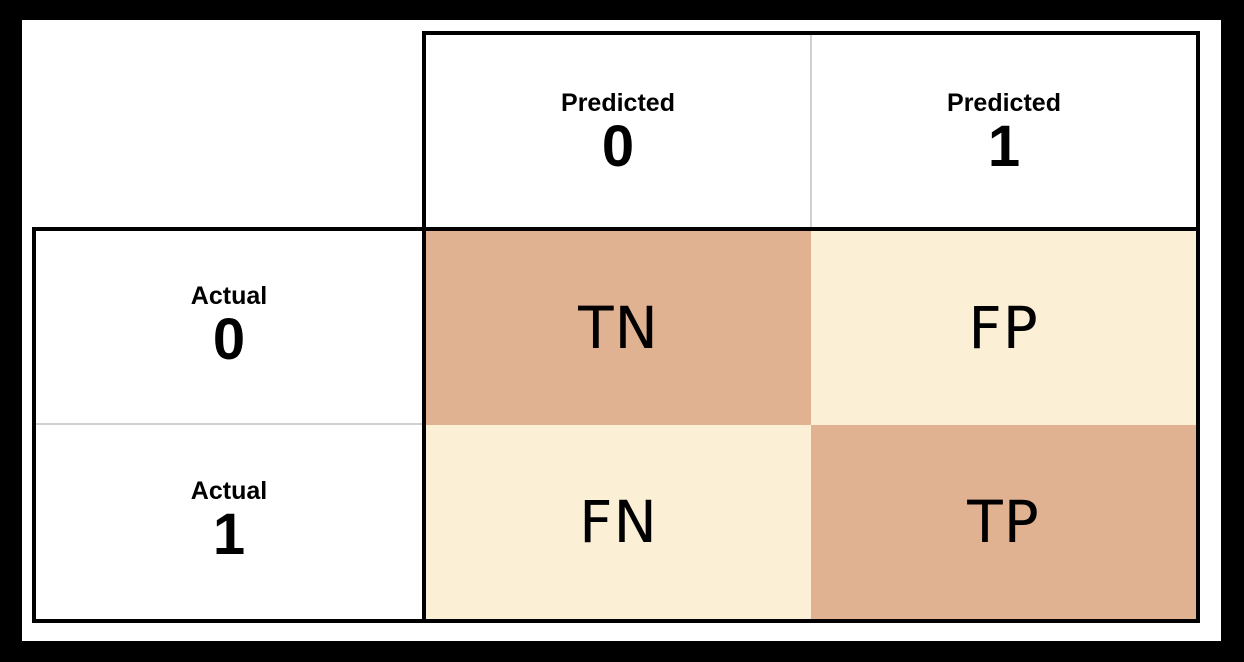  What do you see at coordinates (1003, 328) in the screenshot?
I see `false-positive-cell: FP` at bounding box center [1003, 328].